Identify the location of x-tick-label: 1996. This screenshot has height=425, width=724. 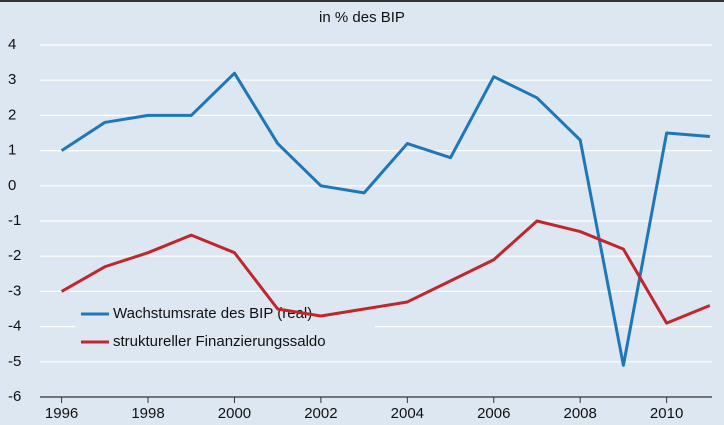
(61, 413).